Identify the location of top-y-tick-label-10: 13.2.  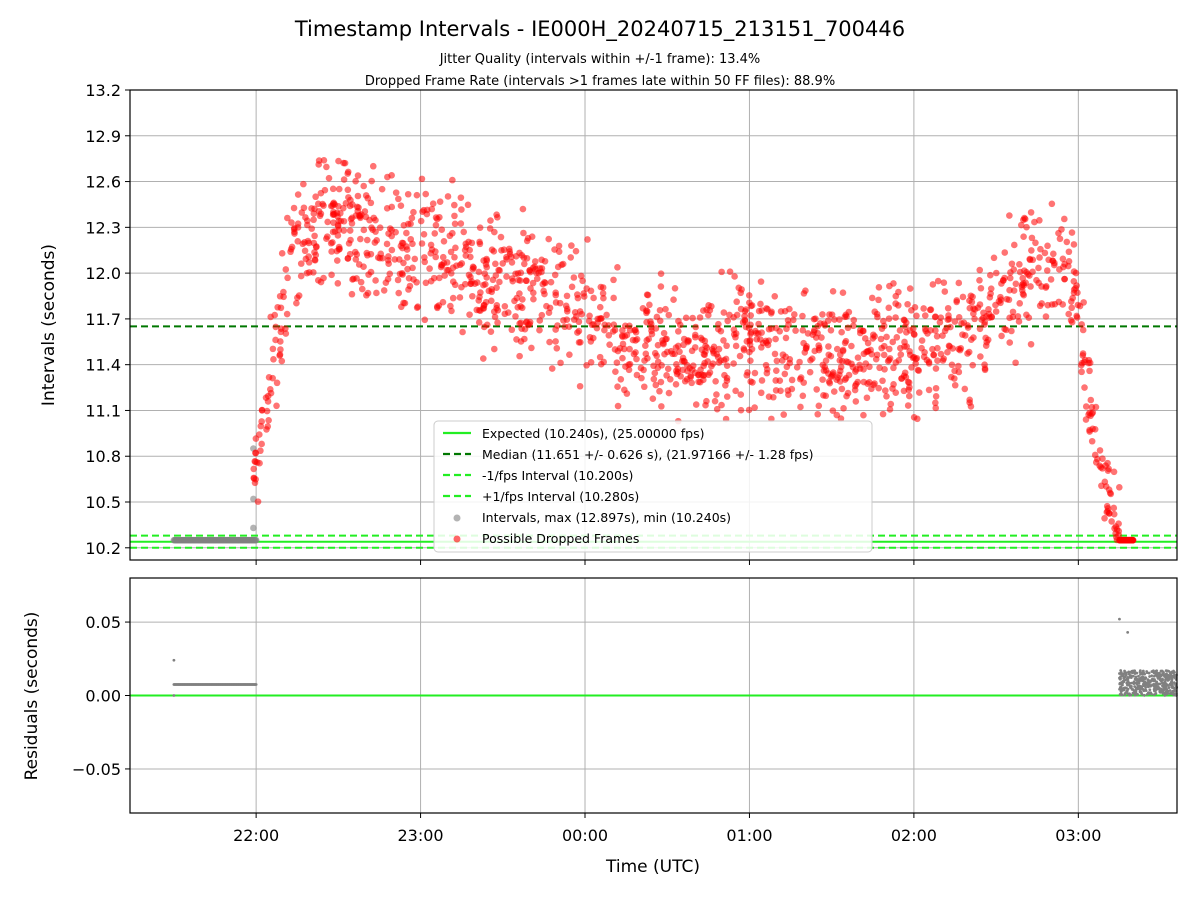
(103, 90).